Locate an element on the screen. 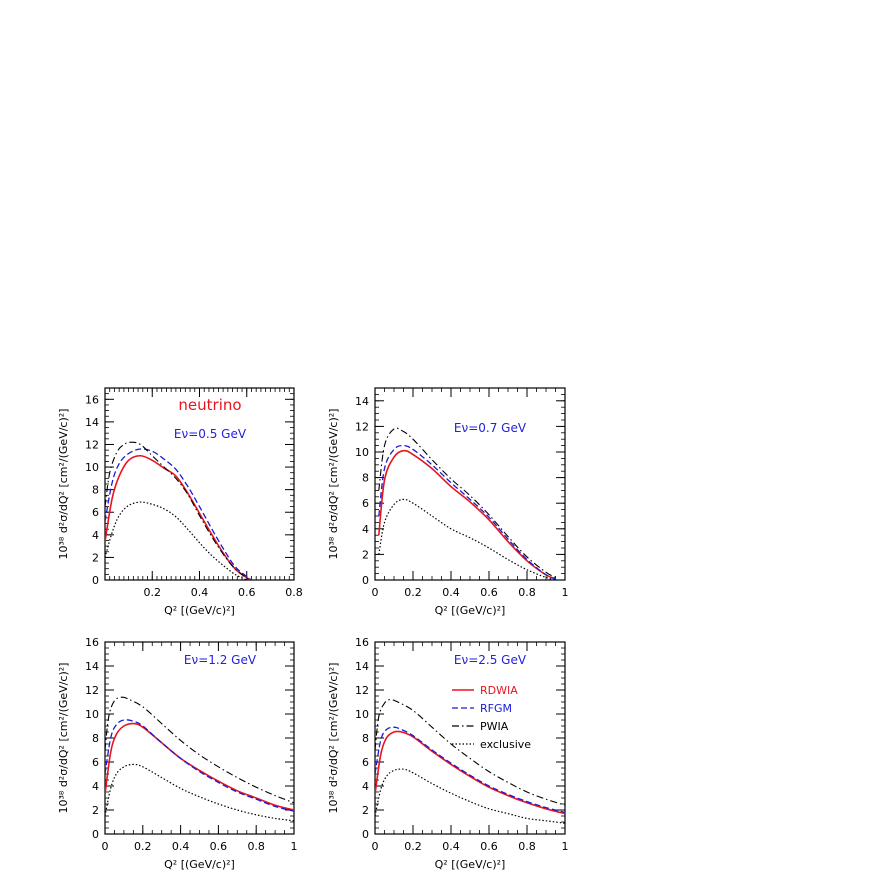 The width and height of the screenshot is (872, 872). annotation-energy: Eν=0.7 GeV is located at coordinates (490, 428).